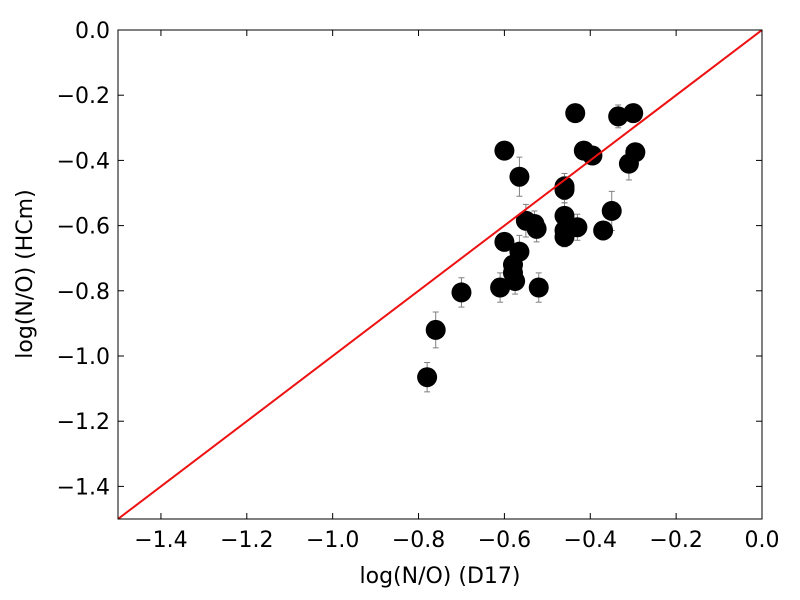 The width and height of the screenshot is (800, 600). I want to click on x-tick-label: −1.0, so click(332, 540).